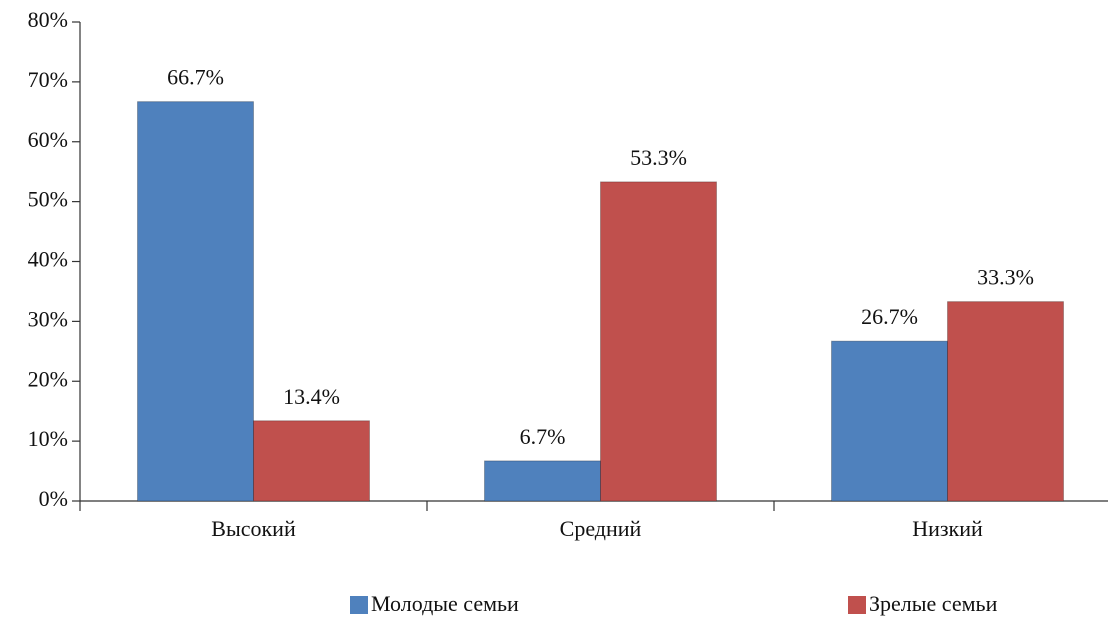 The height and width of the screenshot is (620, 1110). I want to click on y-tick-label: 30%, so click(48, 318).